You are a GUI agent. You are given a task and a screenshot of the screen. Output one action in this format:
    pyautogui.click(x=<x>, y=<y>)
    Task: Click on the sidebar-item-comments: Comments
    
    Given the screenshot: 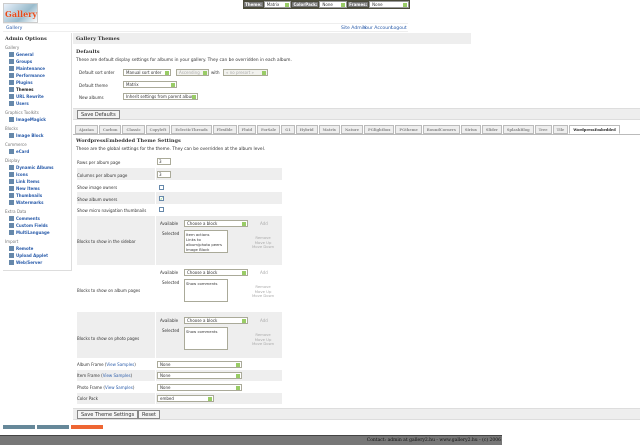 What is the action you would take?
    pyautogui.click(x=40, y=218)
    